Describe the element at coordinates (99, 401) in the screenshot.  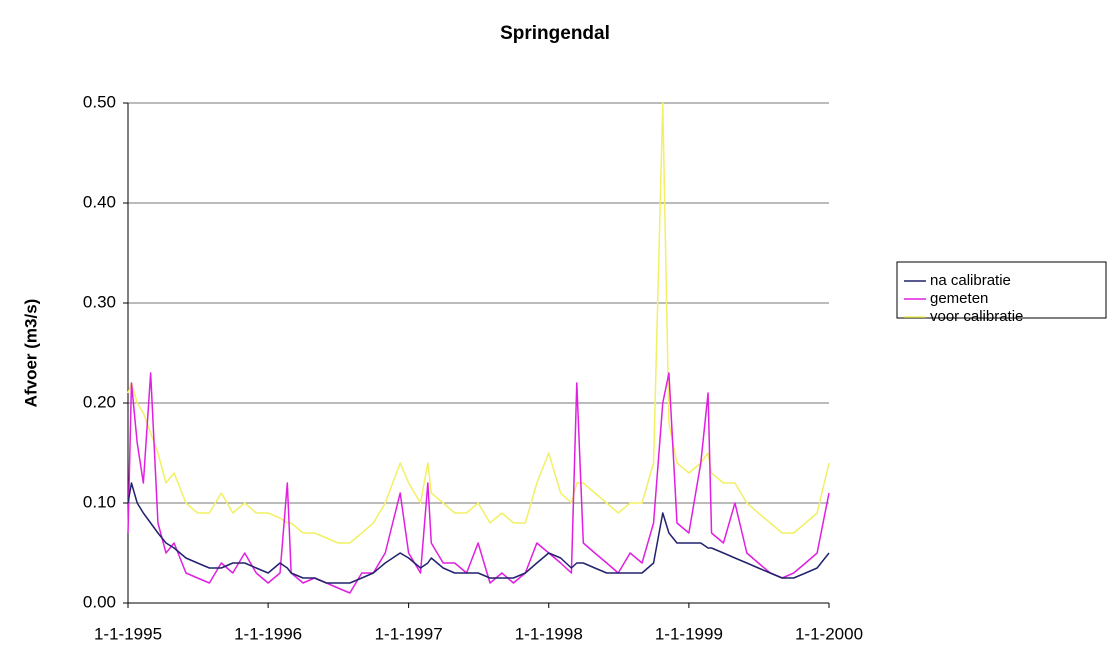
I see `y-tick-label: 0.20` at that location.